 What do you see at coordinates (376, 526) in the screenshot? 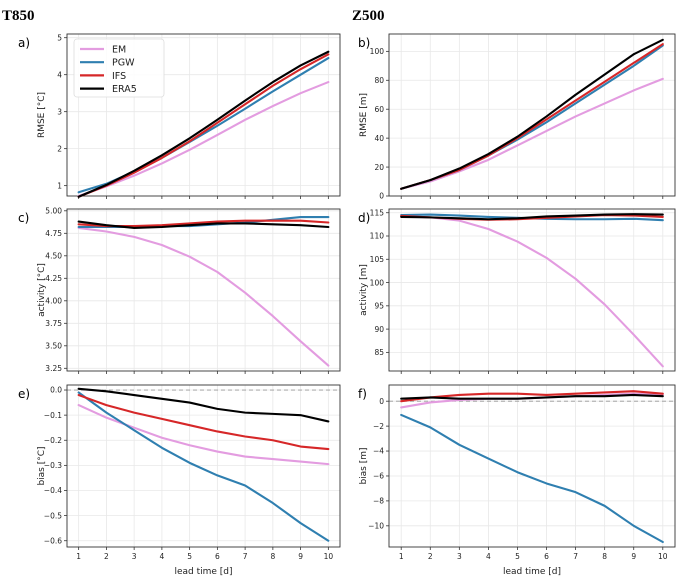
I see `y-tick-label: −10` at bounding box center [376, 526].